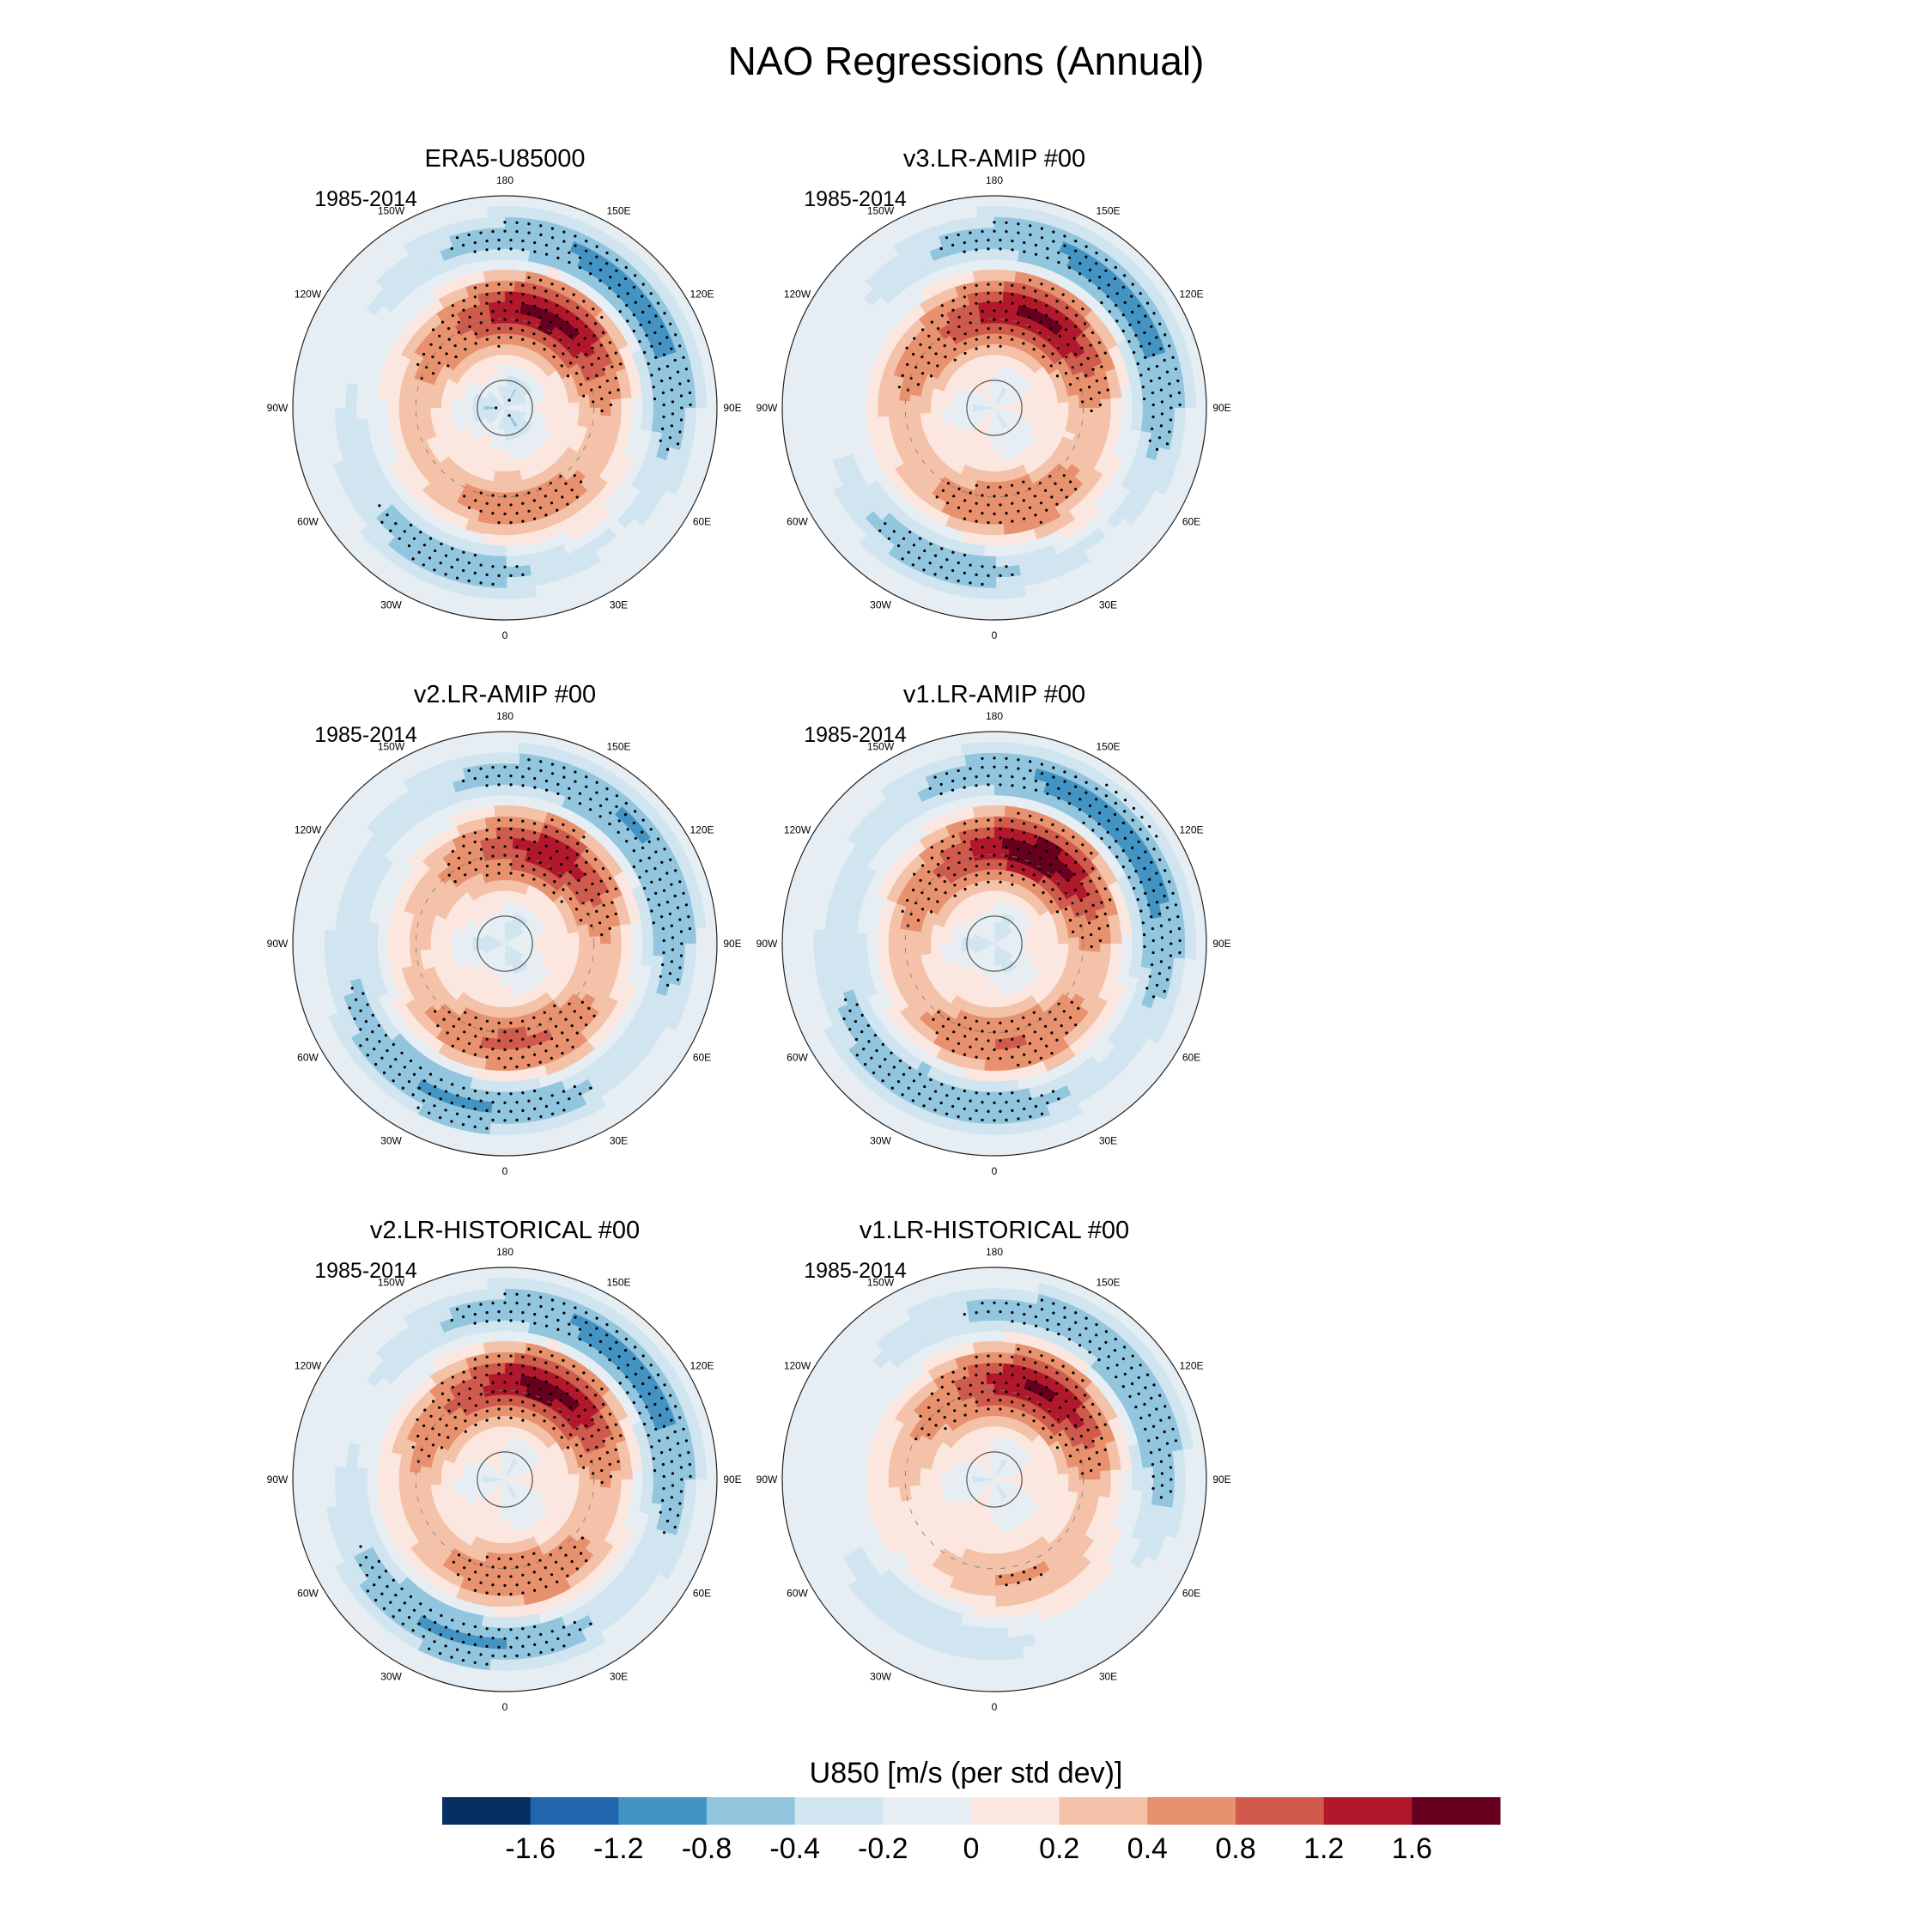 The image size is (1932, 1932). What do you see at coordinates (797, 522) in the screenshot?
I see `lon-label: 60W` at bounding box center [797, 522].